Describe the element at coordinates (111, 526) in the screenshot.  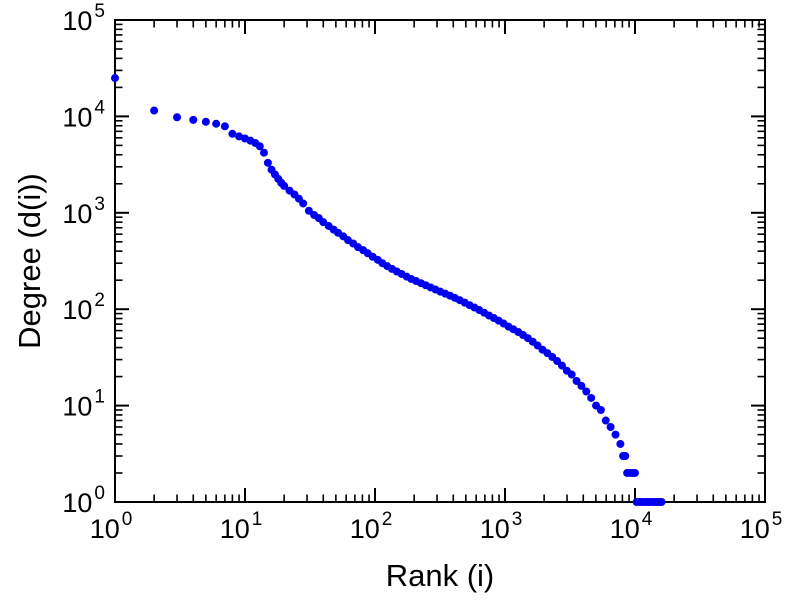
I see `x-tick-label: 10 0` at that location.